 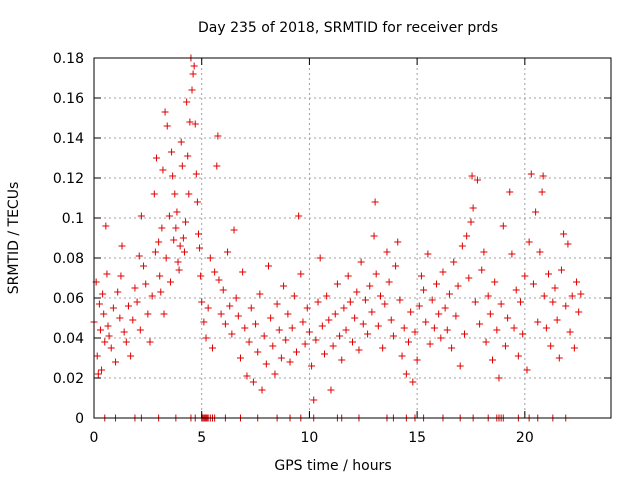 I want to click on y-axis-label: SRMTID / TECUs, so click(x=14, y=238).